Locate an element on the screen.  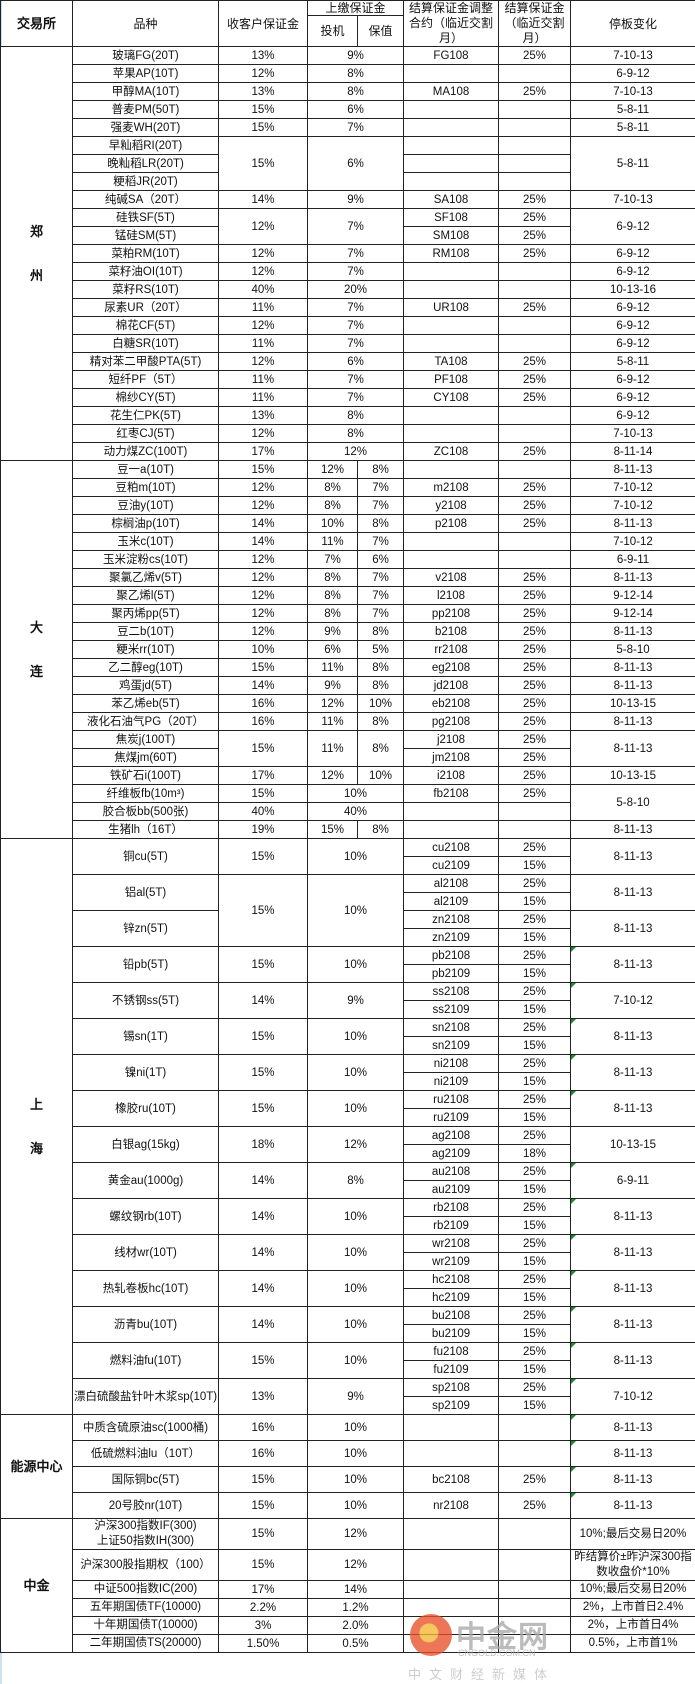
upper-margin: 10% is located at coordinates (355, 1216).